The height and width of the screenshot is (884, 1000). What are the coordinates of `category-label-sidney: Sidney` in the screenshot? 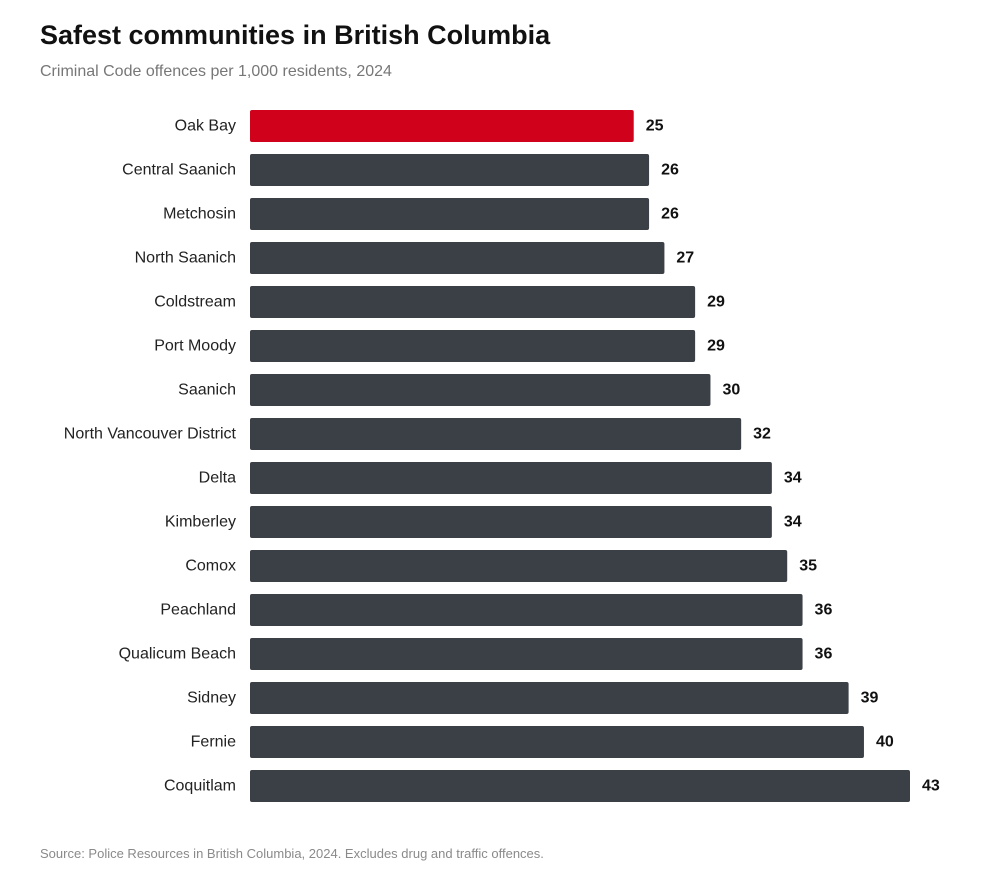 It's located at (211, 698).